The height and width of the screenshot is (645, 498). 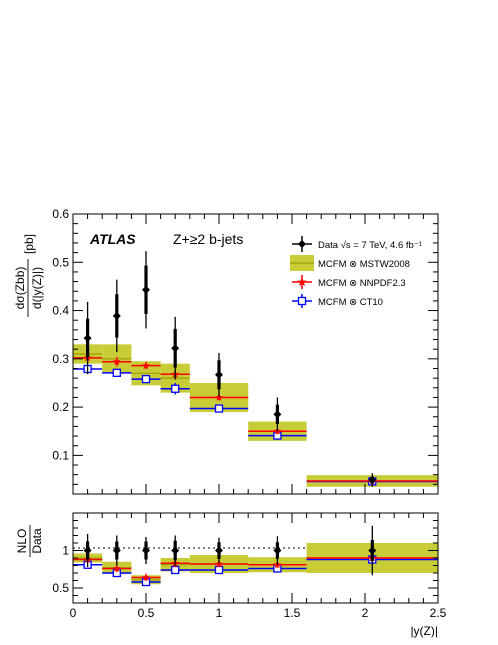 What do you see at coordinates (29, 244) in the screenshot?
I see `y-axis-label-main-unit: [pb]` at bounding box center [29, 244].